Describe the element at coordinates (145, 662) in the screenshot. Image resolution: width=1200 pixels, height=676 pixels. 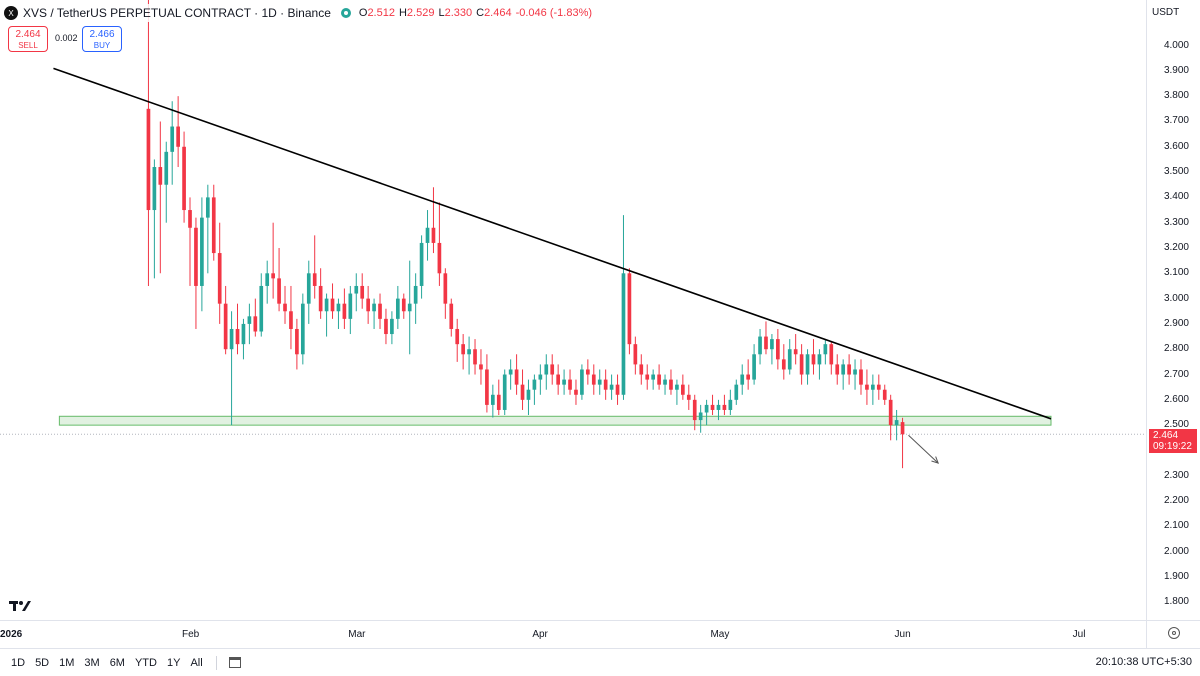
I see `range-ytd-button: YTD` at that location.